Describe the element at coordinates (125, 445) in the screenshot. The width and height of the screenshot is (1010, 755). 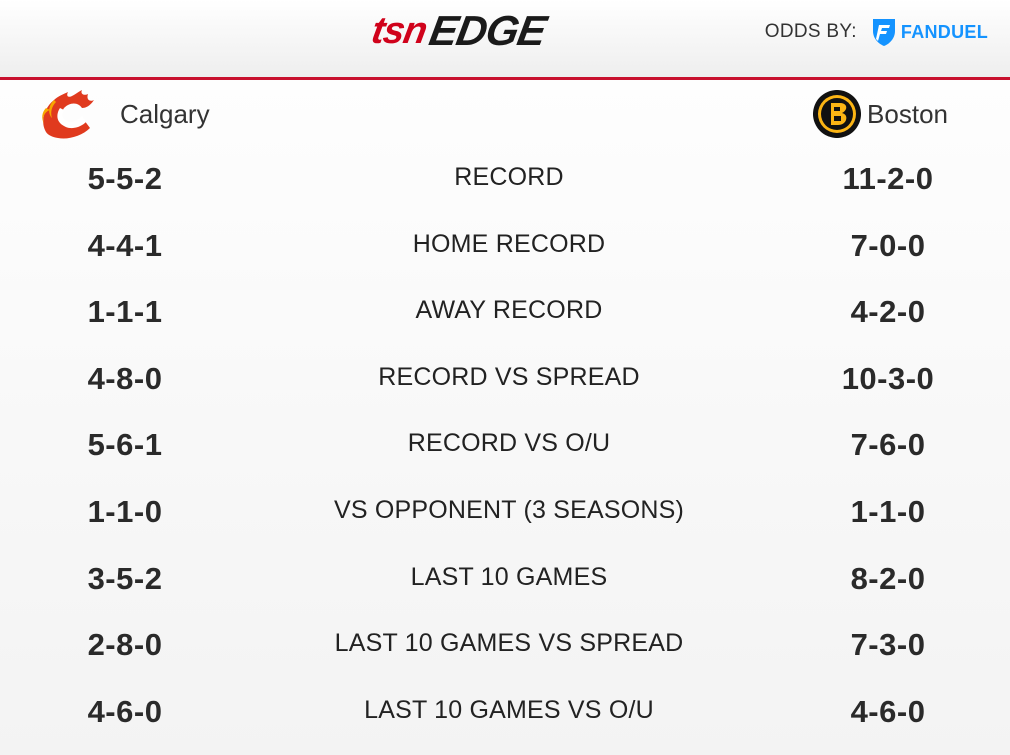
I see `away-stat-value: 5-6-1` at that location.